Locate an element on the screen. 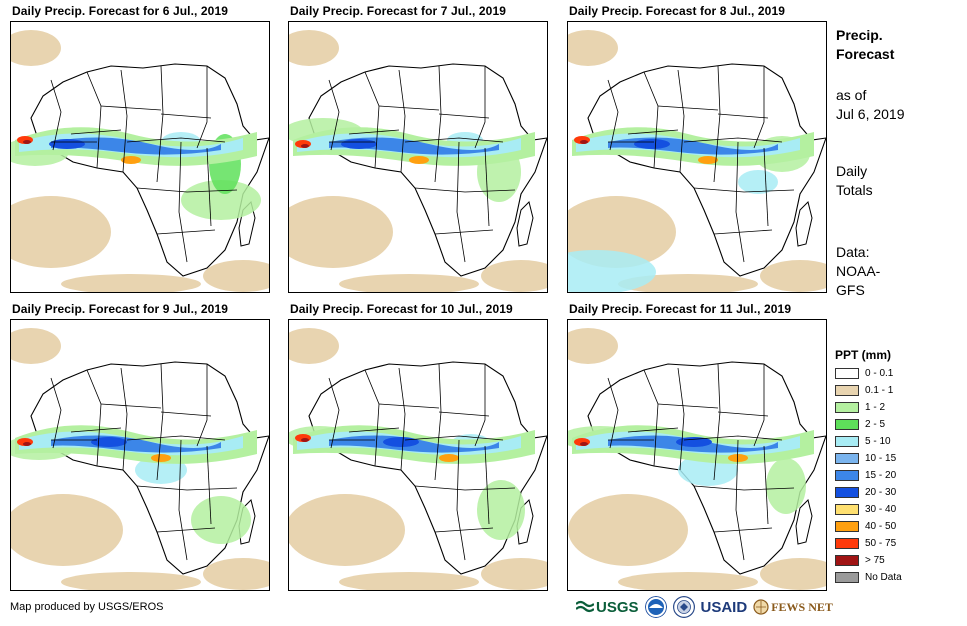 The image size is (967, 626). forecast-panel-jul10: Daily Precip. Forecast for 10 Jul., 2019 is located at coordinates (419, 447).